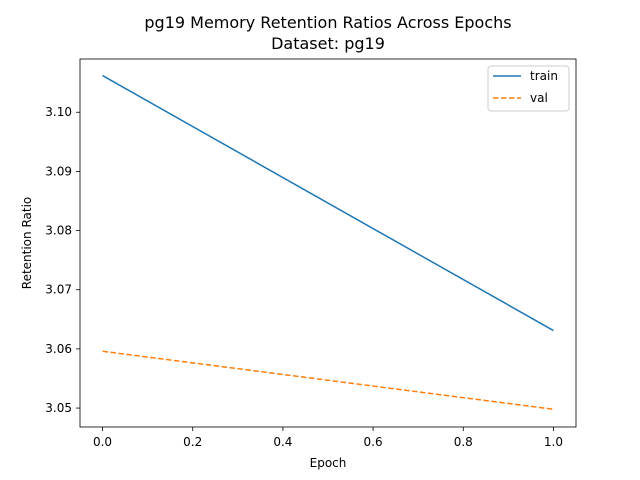 The width and height of the screenshot is (640, 480). Describe the element at coordinates (328, 463) in the screenshot. I see `x-axis-label: Epoch` at that location.